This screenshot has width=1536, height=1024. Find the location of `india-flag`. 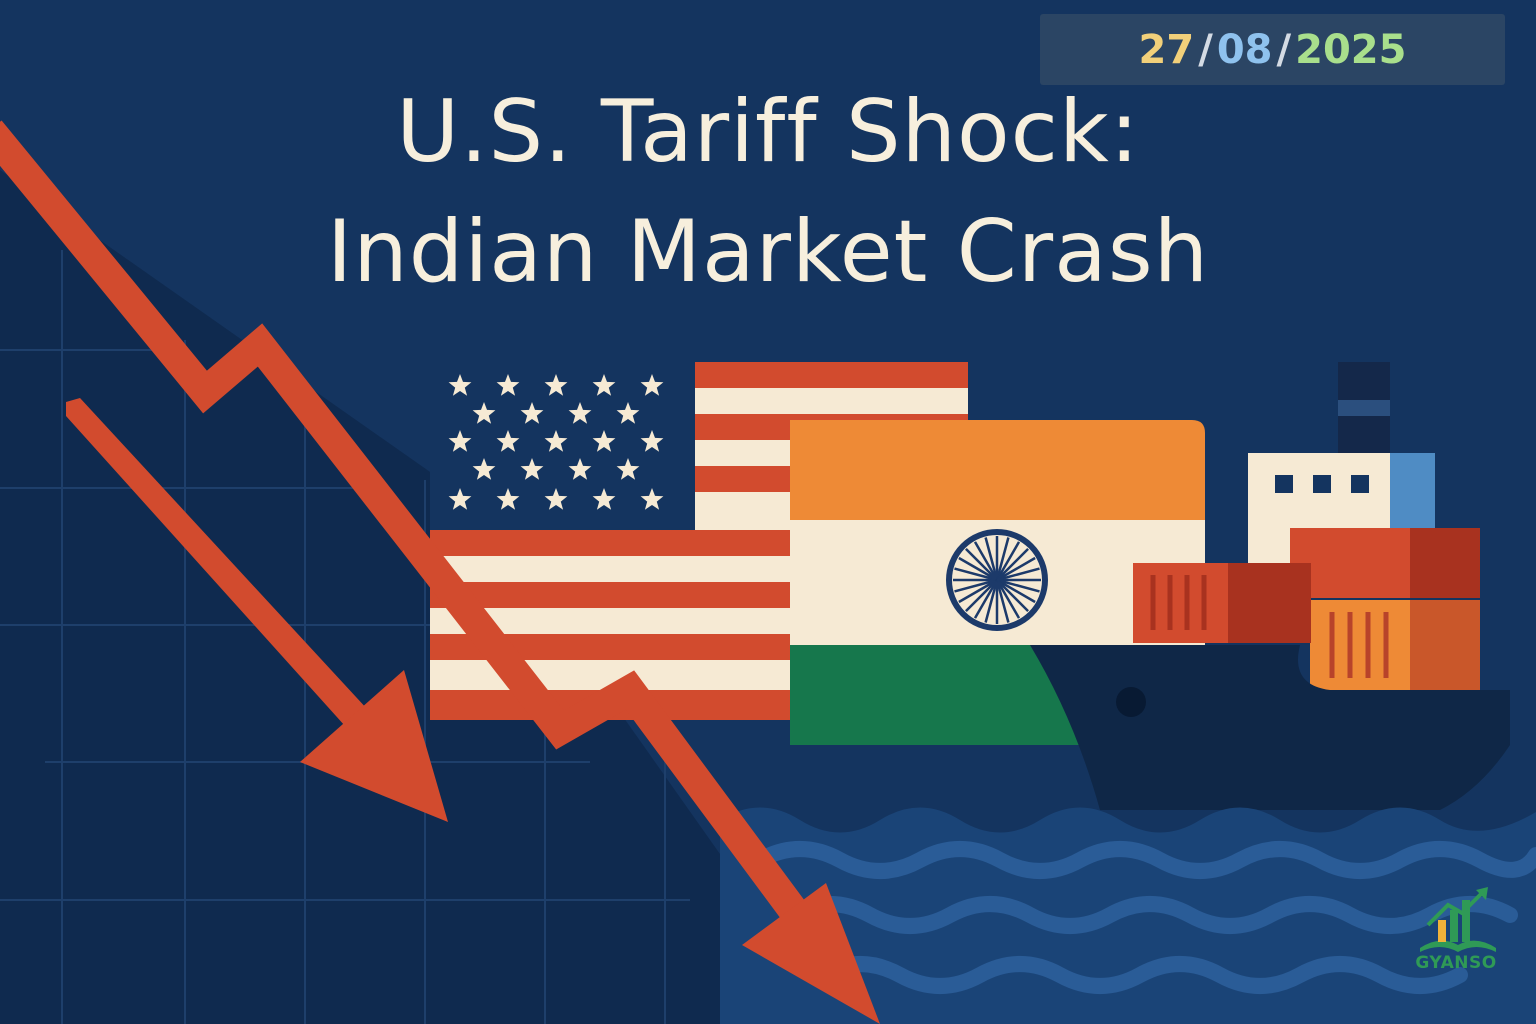

india-flag is located at coordinates (997, 582).